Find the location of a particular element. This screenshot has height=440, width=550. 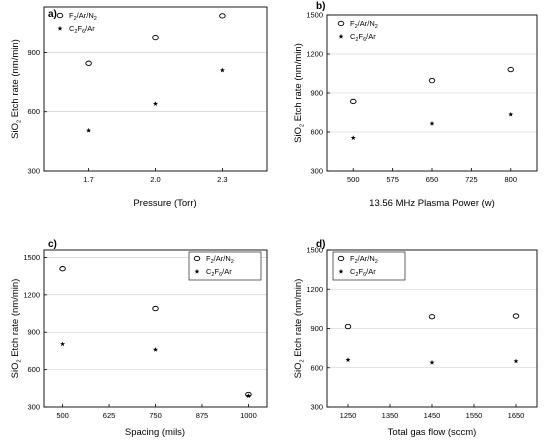

x-axis-label: Spacing (mils) is located at coordinates (155, 432).